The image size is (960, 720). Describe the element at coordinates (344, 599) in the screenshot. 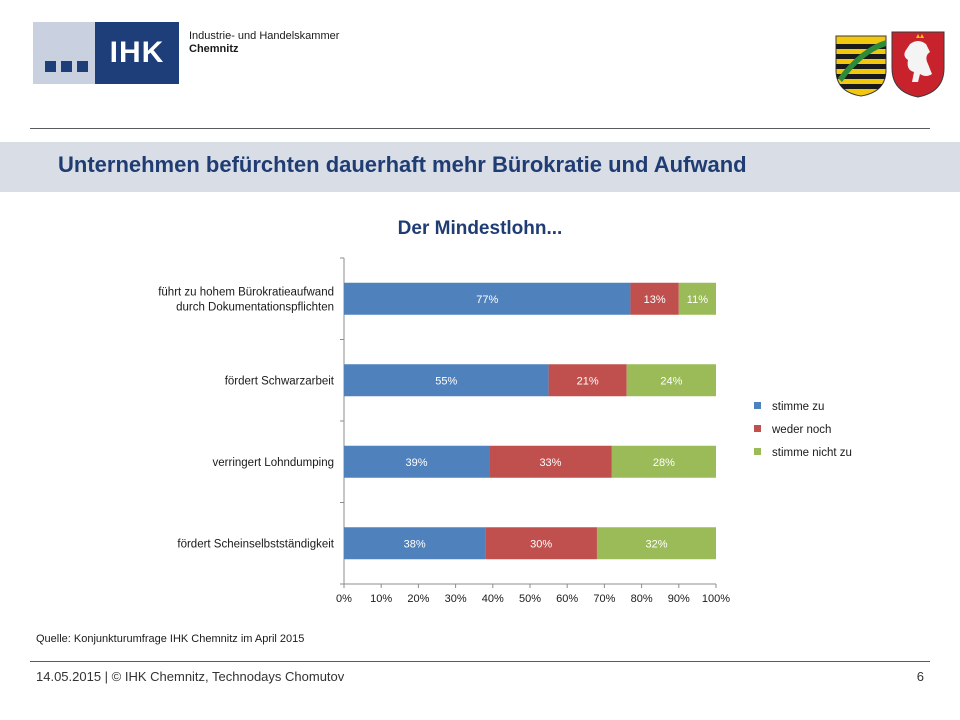

I see `x-tick-label: 0%` at that location.